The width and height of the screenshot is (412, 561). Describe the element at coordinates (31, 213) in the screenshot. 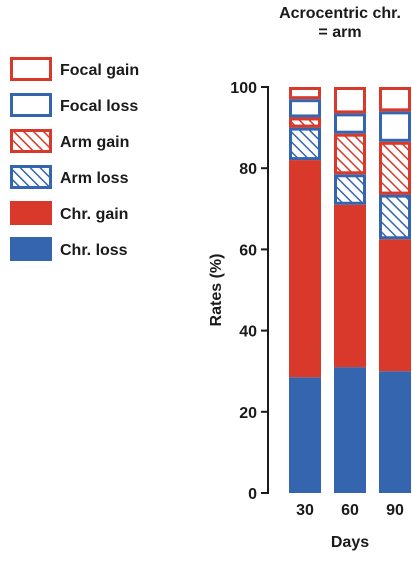

I see `legend-swatch-chr-gain` at that location.